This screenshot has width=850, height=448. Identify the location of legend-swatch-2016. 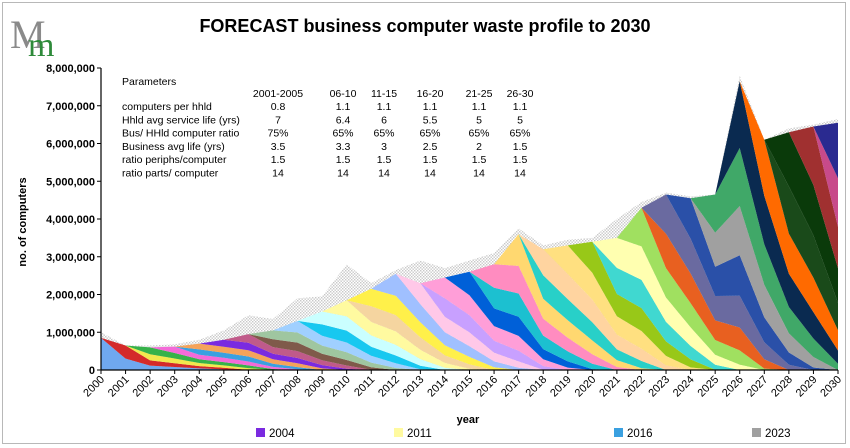
(618, 432).